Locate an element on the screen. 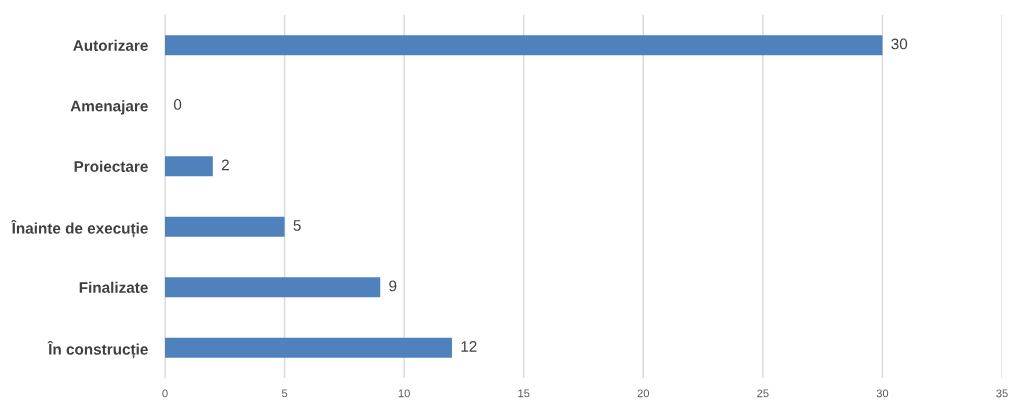  x-tick-label: 5 is located at coordinates (284, 393).